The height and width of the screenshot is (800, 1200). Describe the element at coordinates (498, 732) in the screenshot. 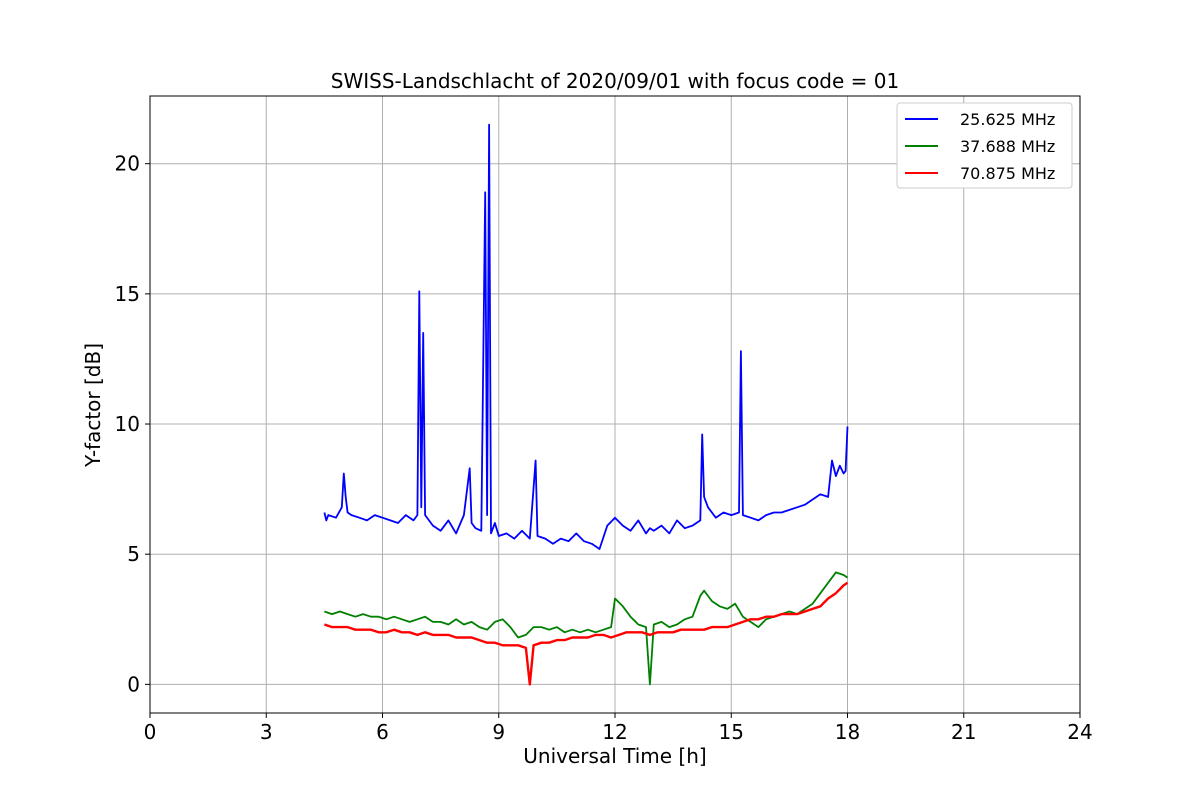

I see `x-tick-label: 9` at that location.